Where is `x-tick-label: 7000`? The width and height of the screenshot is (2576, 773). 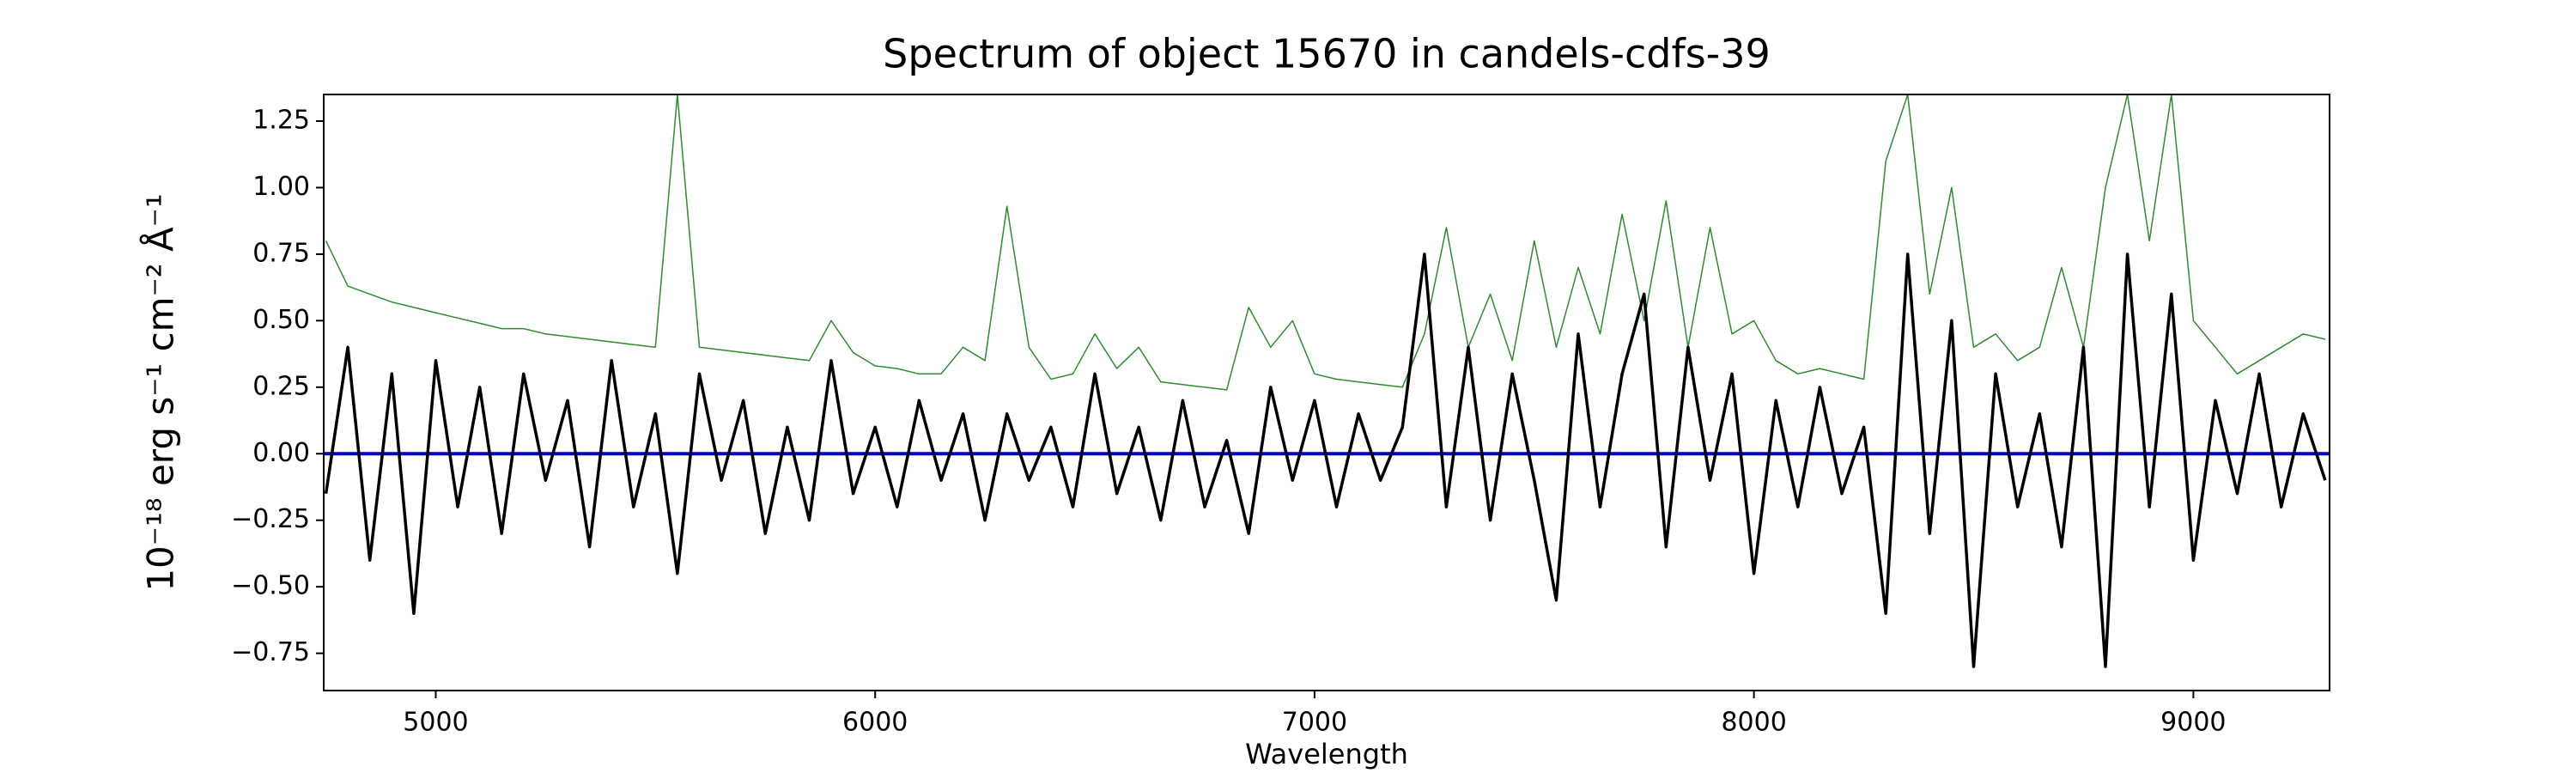 x-tick-label: 7000 is located at coordinates (1314, 723).